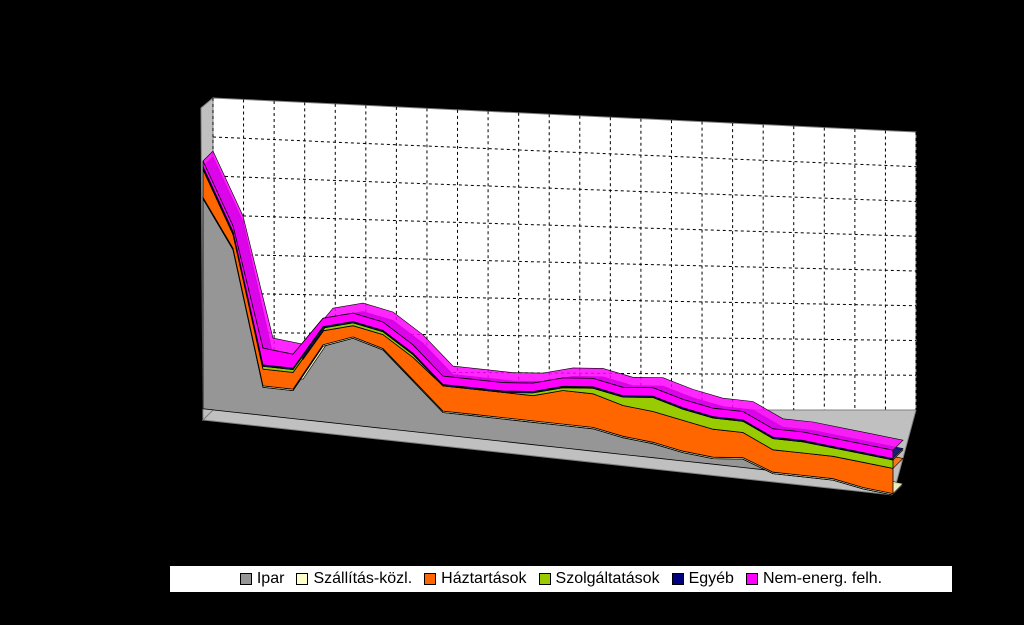  I want to click on legend-item: Háztartások, so click(475, 579).